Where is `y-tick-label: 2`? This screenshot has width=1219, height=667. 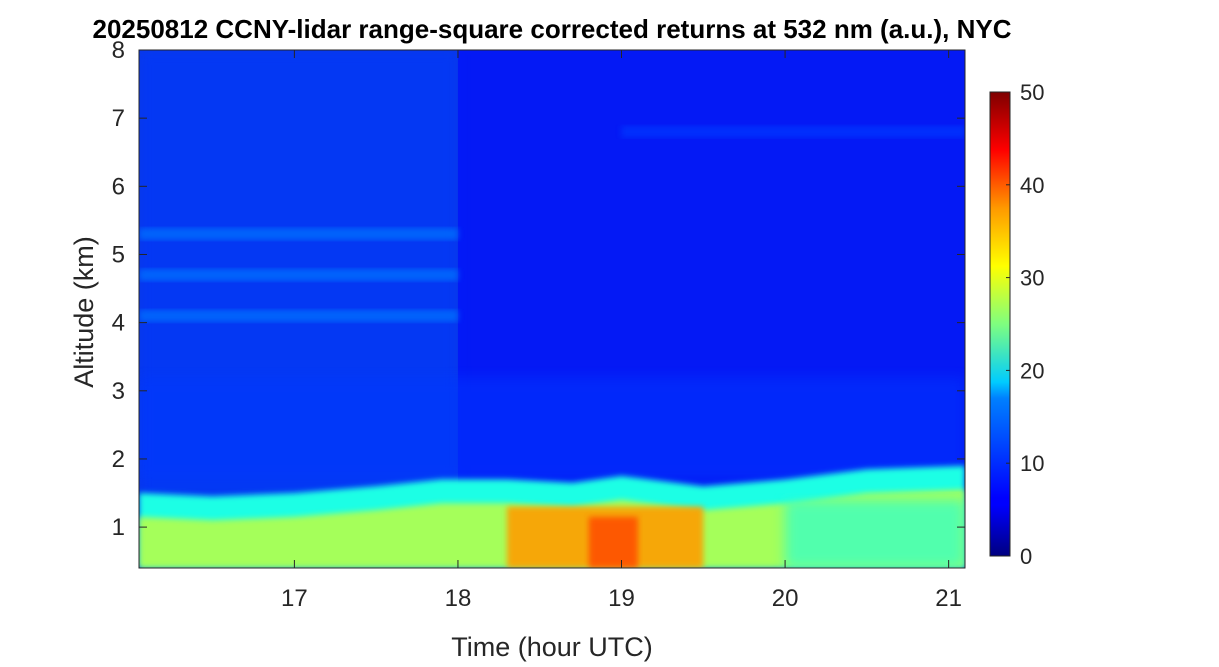 y-tick-label: 2 is located at coordinates (118, 459).